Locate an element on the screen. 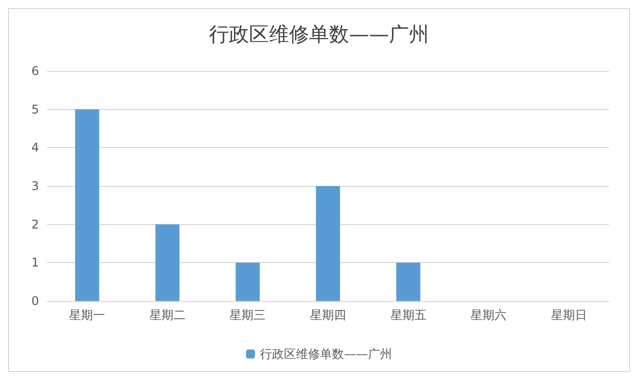 The image size is (637, 380). legend-label: 行政区维修单数——广州 is located at coordinates (326, 354).